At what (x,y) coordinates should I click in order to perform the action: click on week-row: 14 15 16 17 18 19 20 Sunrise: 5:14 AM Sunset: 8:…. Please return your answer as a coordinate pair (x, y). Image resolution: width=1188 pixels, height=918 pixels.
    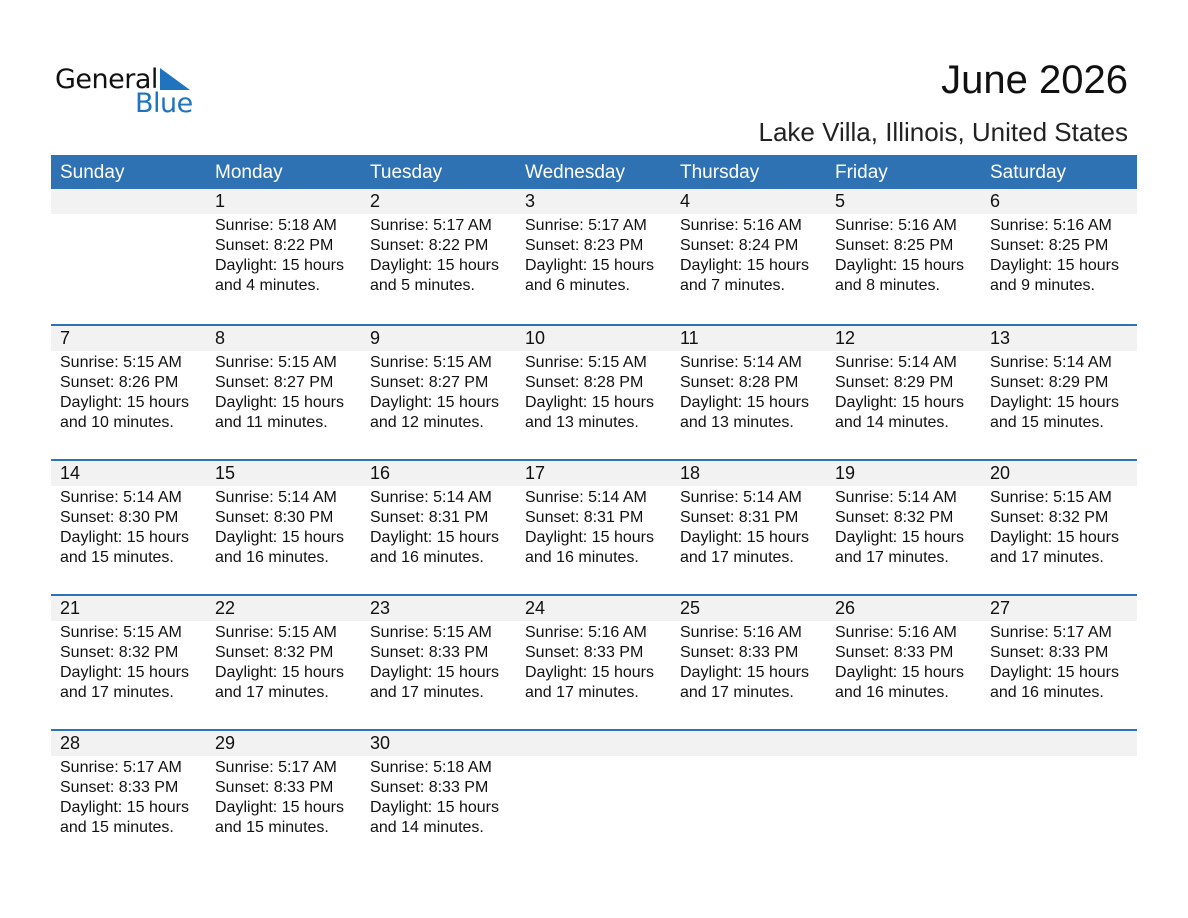
    Looking at the image, I should click on (594, 526).